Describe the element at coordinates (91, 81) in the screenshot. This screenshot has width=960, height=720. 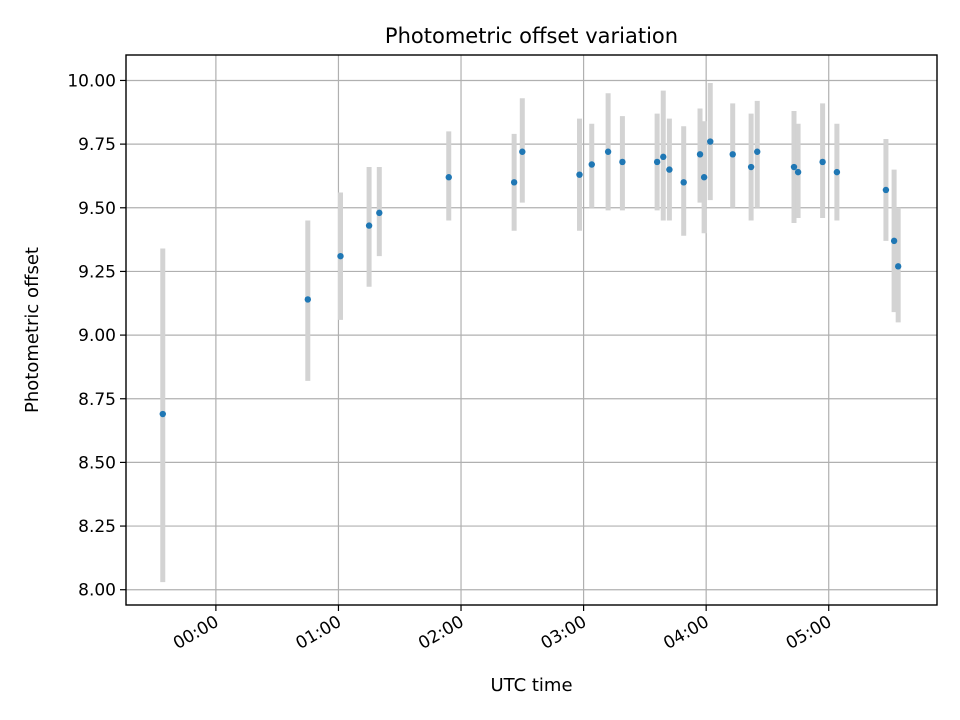
I see `y-tick-label: 10.00` at that location.